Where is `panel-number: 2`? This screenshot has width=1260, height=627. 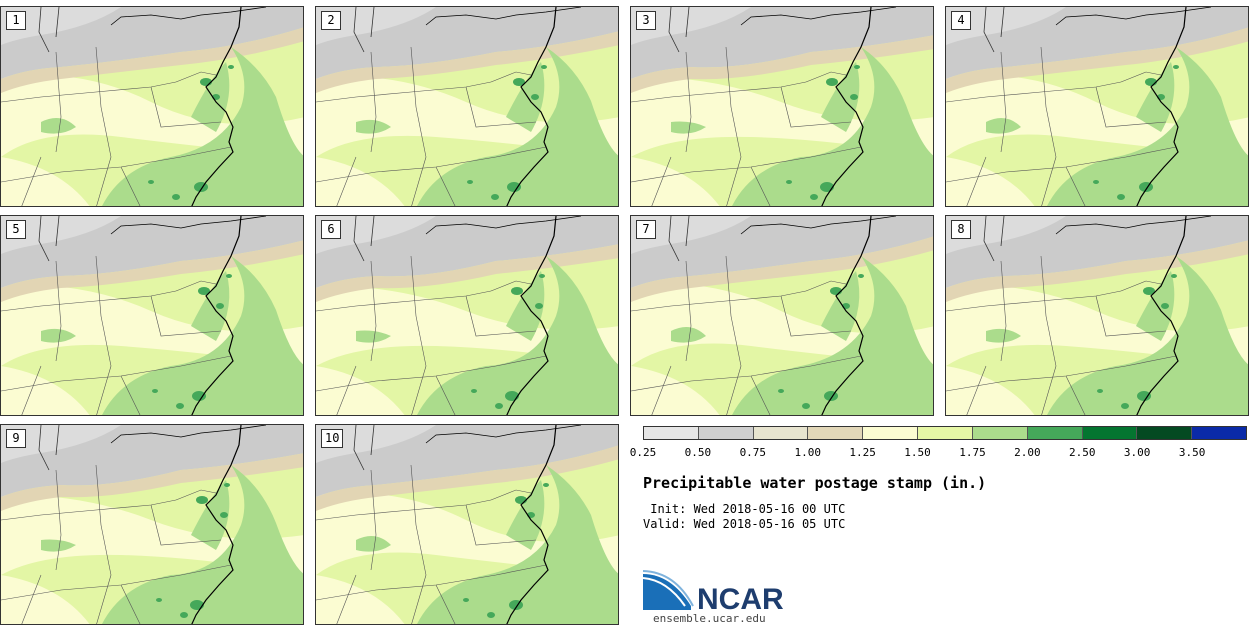 panel-number: 2 is located at coordinates (331, 20).